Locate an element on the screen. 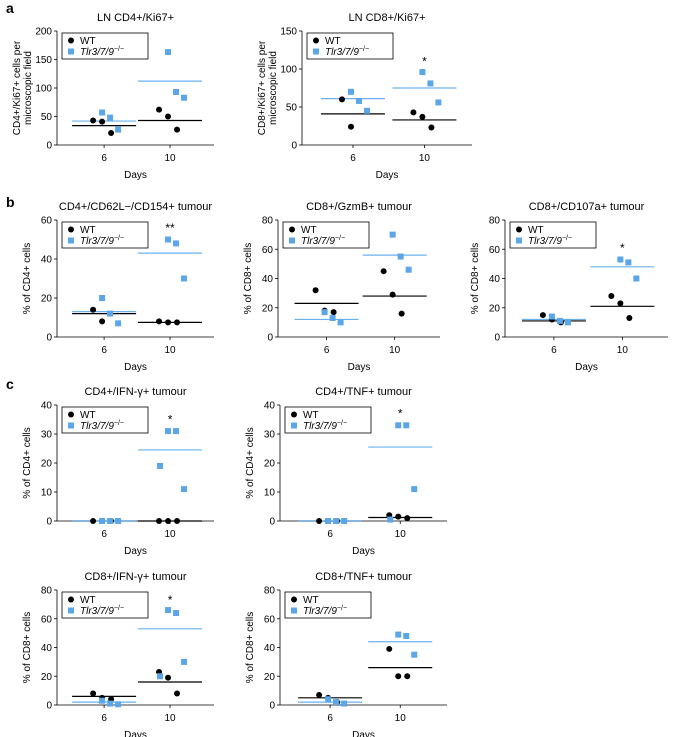  y-tick-label: 200 is located at coordinates (43, 32).